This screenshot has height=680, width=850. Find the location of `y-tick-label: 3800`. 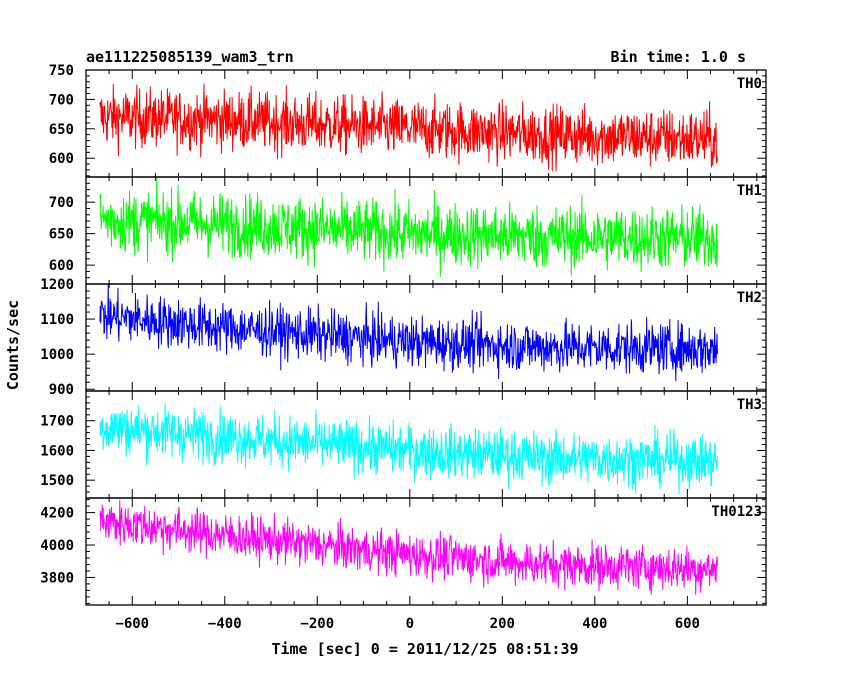

y-tick-label: 3800 is located at coordinates (57, 578).